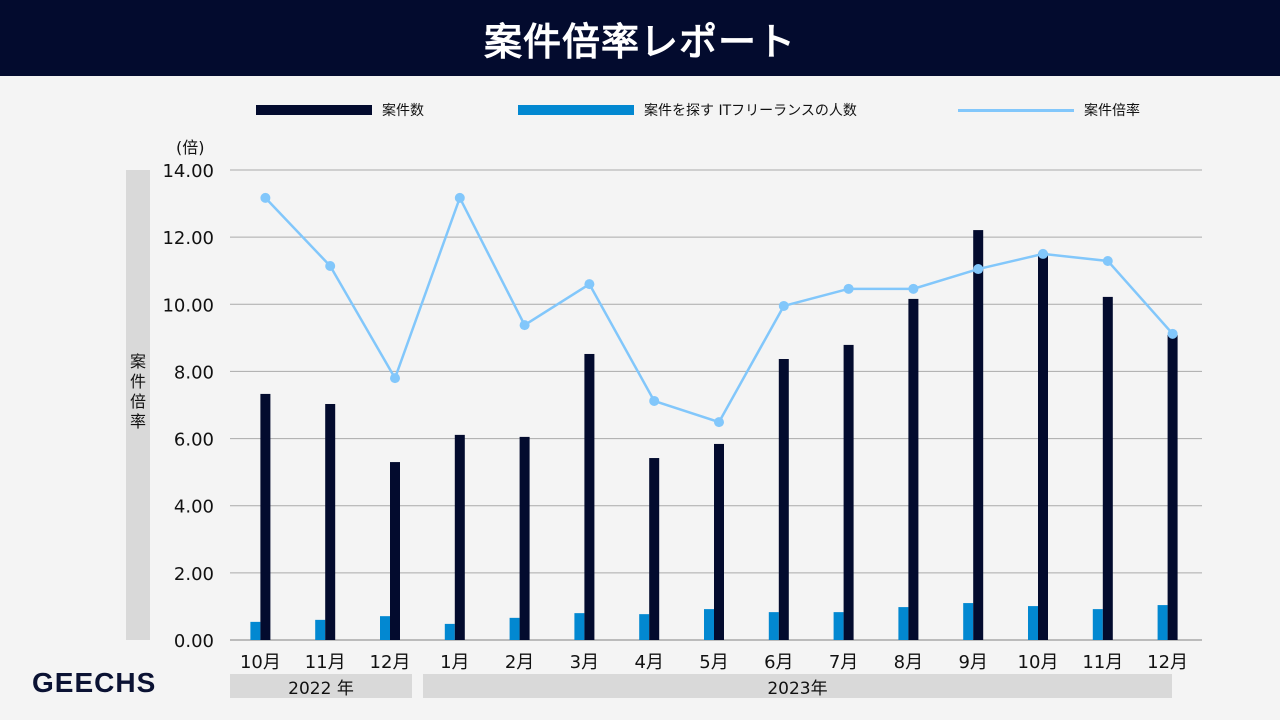  I want to click on x-tick-label: 6月, so click(778, 662).